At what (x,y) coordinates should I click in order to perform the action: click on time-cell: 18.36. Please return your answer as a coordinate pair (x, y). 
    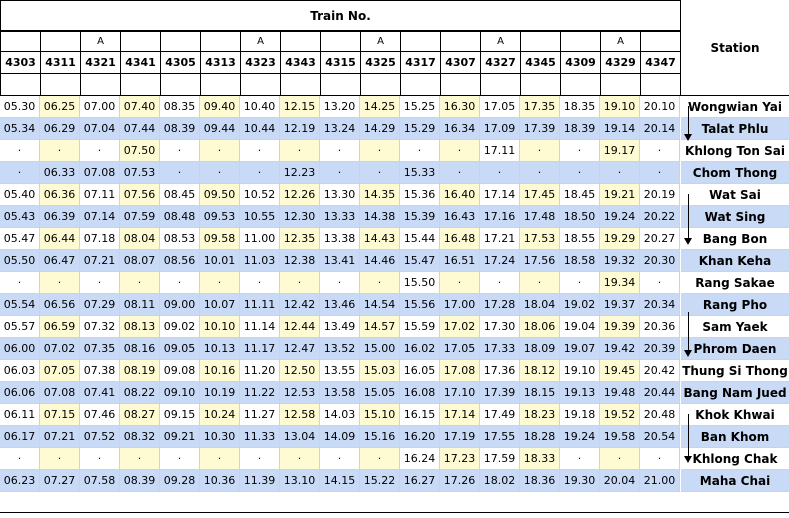
    Looking at the image, I should click on (540, 481).